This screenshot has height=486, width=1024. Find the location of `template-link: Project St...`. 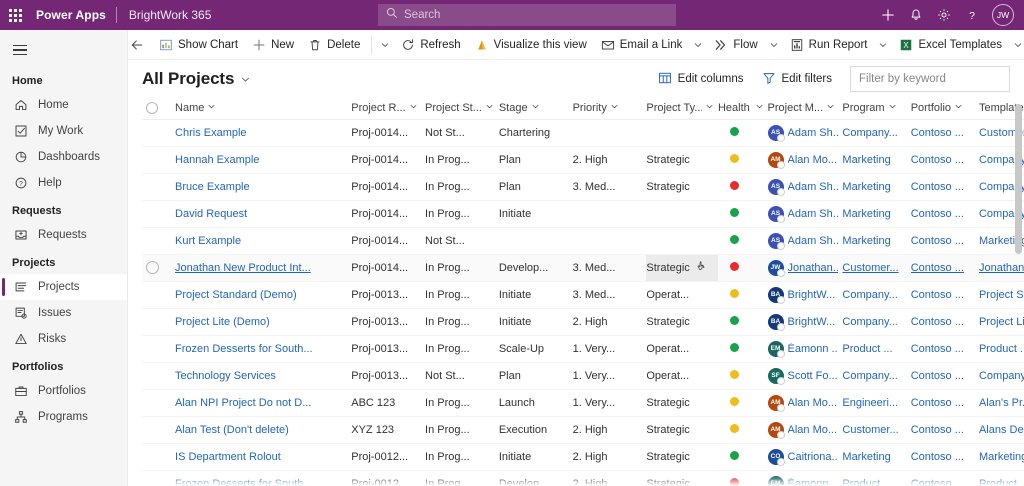

template-link: Project St... is located at coordinates (1001, 294).